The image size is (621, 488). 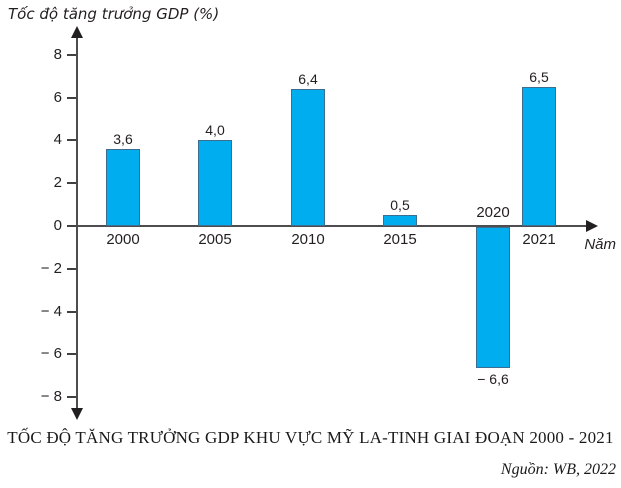 What do you see at coordinates (493, 298) in the screenshot?
I see `bar-2020` at bounding box center [493, 298].